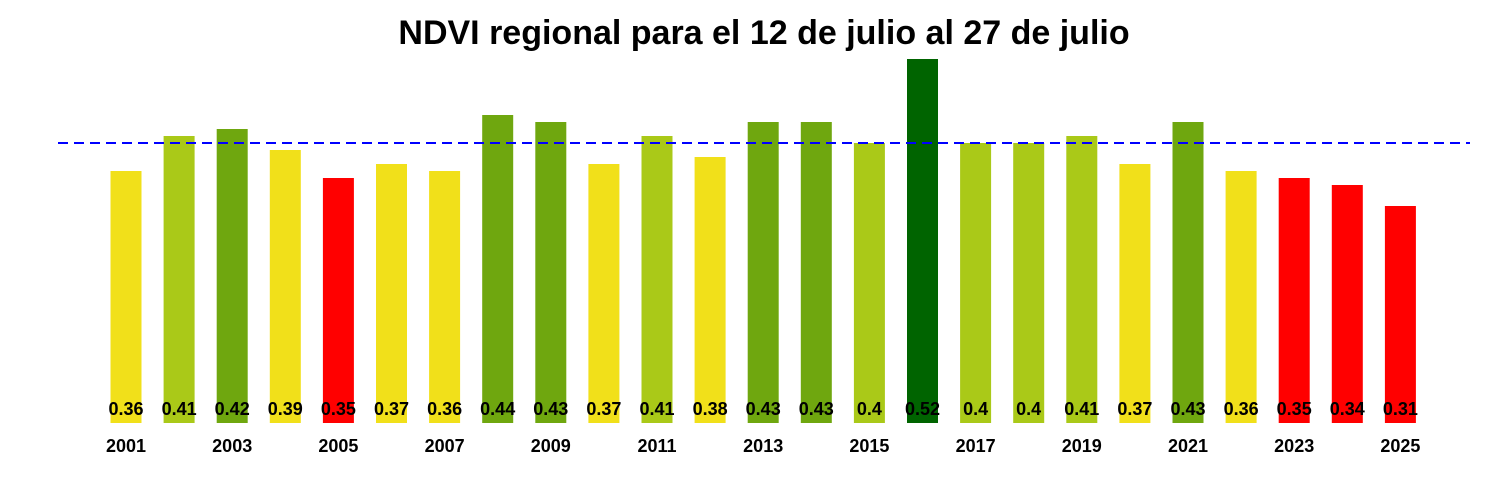 Image resolution: width=1500 pixels, height=500 pixels. What do you see at coordinates (1135, 293) in the screenshot?
I see `bar-2020` at bounding box center [1135, 293].